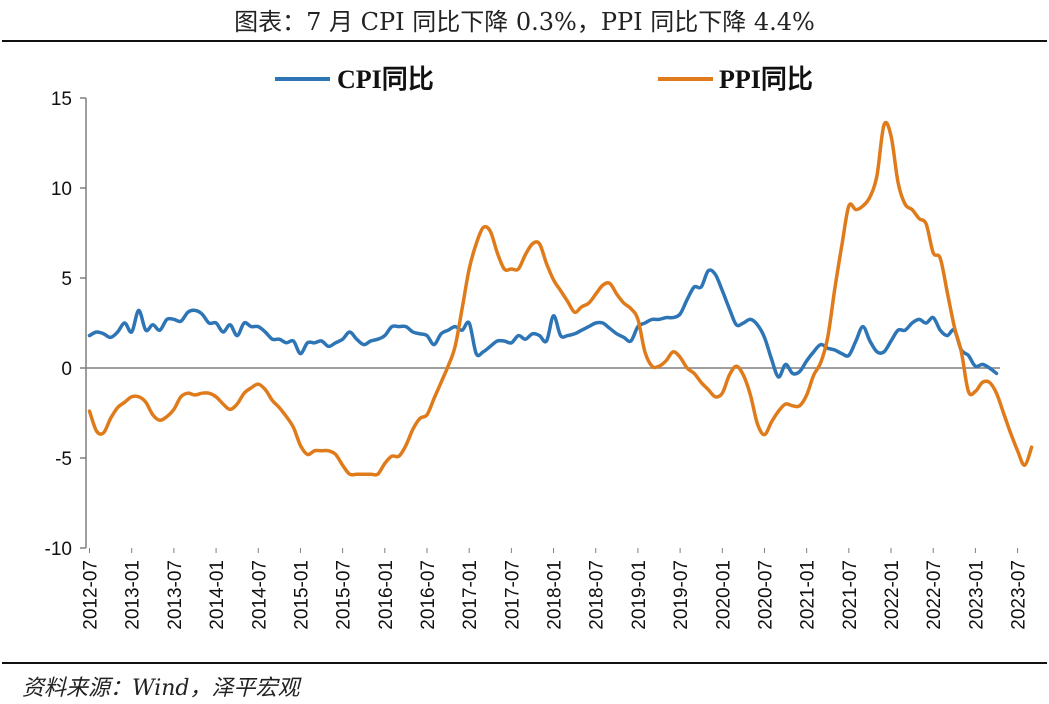  What do you see at coordinates (765, 595) in the screenshot?
I see `x-tick-label: 2020-07` at bounding box center [765, 595].